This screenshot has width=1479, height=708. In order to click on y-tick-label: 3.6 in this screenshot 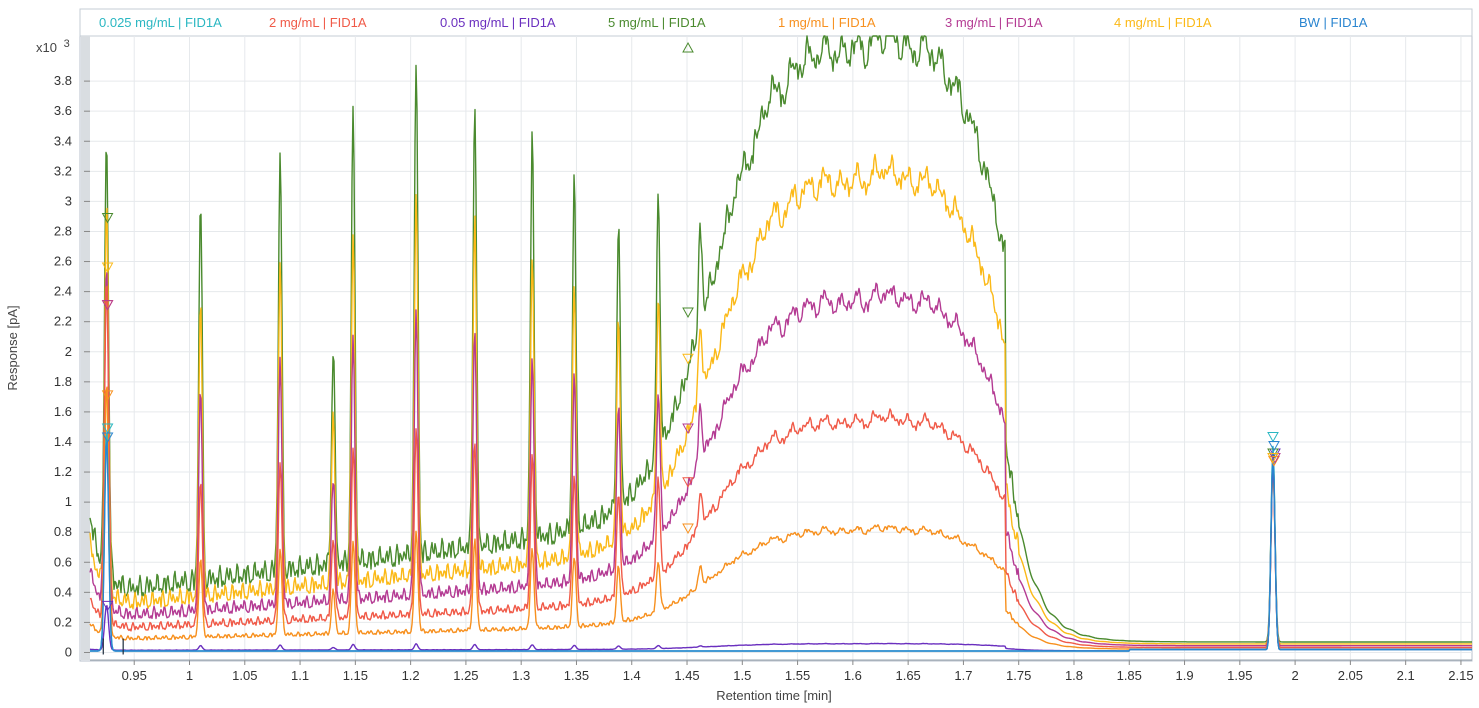, I will do `click(63, 110)`.